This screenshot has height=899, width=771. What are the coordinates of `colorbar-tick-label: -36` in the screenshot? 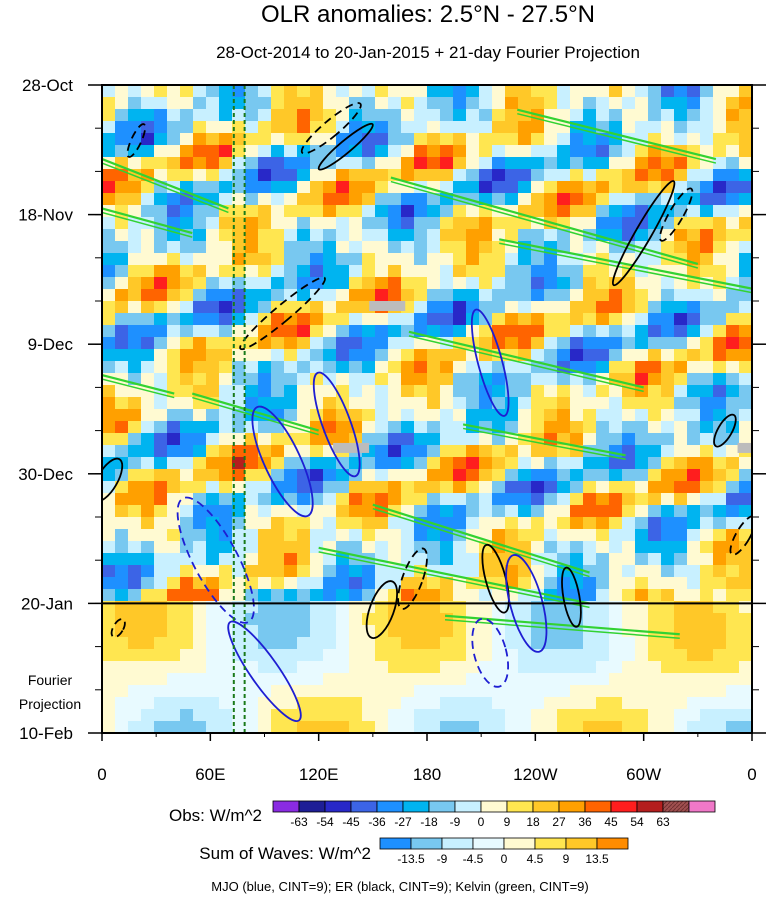 It's located at (377, 822).